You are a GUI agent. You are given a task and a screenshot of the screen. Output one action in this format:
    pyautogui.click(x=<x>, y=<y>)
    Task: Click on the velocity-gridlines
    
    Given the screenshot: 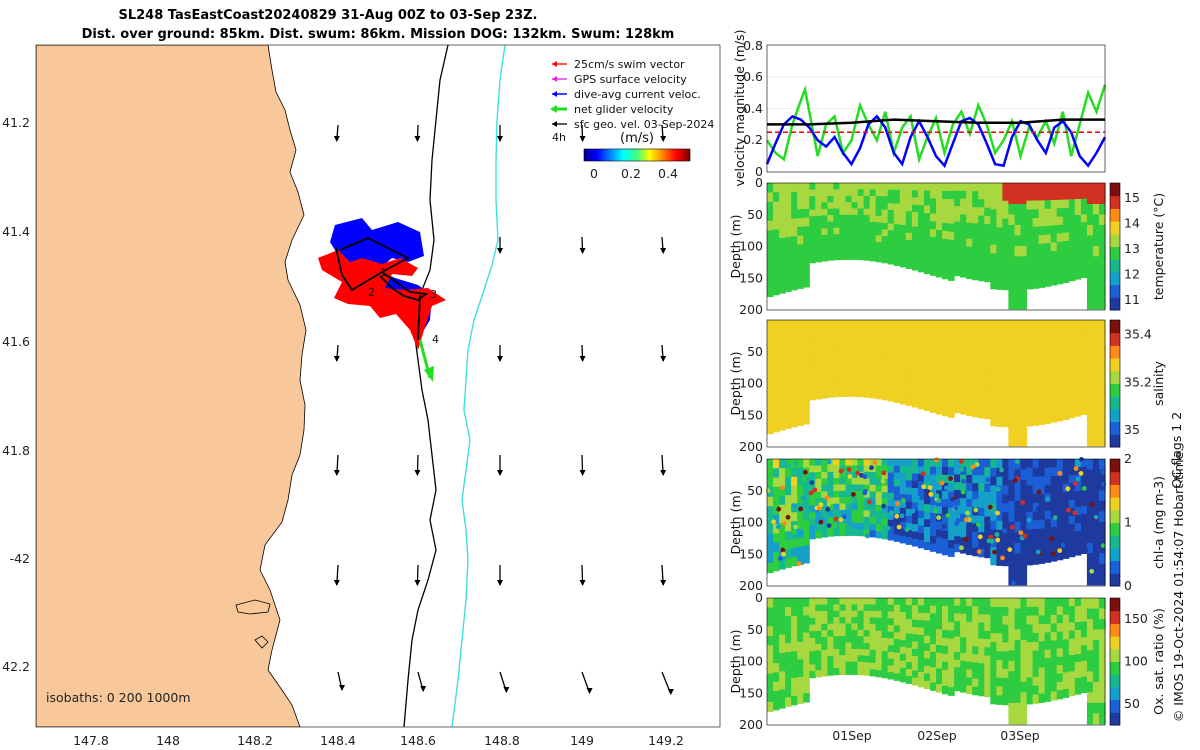 What is the action you would take?
    pyautogui.click(x=936, y=108)
    